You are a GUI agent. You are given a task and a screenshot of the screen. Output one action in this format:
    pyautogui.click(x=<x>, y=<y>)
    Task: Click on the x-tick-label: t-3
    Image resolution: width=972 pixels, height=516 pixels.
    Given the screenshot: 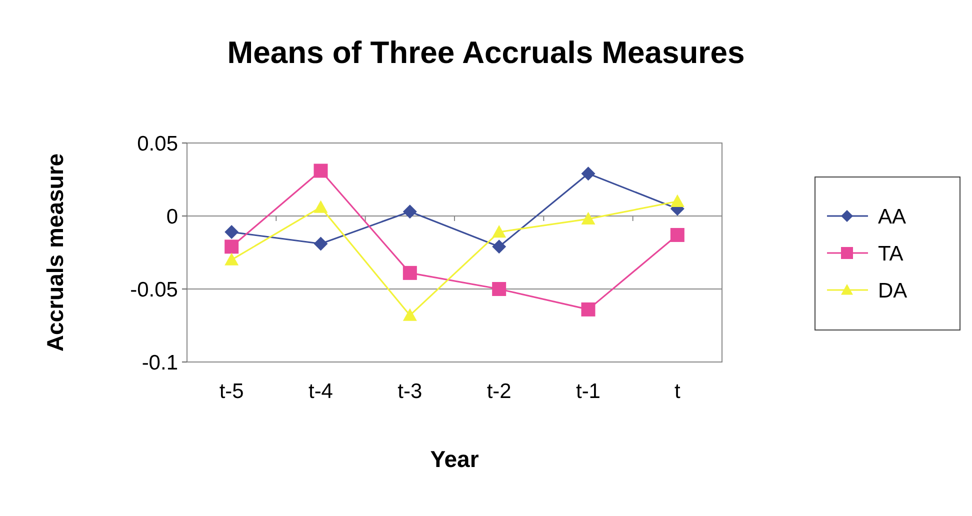 What is the action you would take?
    pyautogui.click(x=410, y=391)
    